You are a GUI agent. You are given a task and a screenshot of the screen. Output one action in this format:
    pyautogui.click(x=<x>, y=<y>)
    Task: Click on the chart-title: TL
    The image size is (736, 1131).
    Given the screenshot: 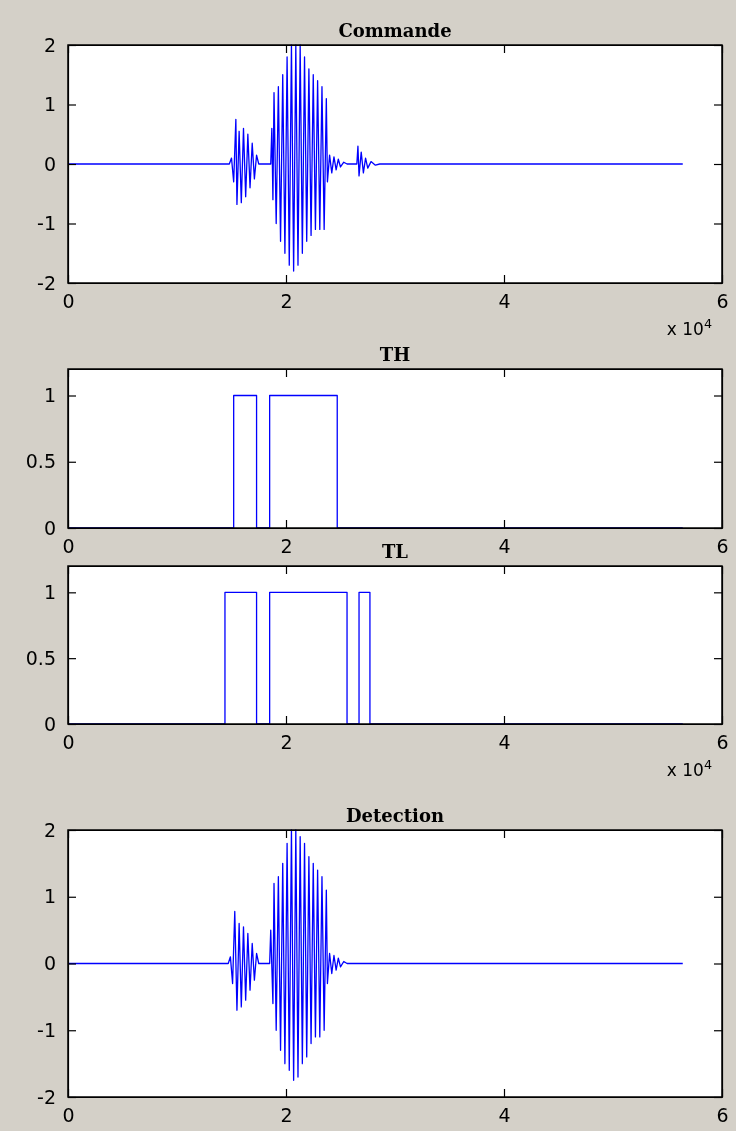 What is the action you would take?
    pyautogui.click(x=395, y=551)
    